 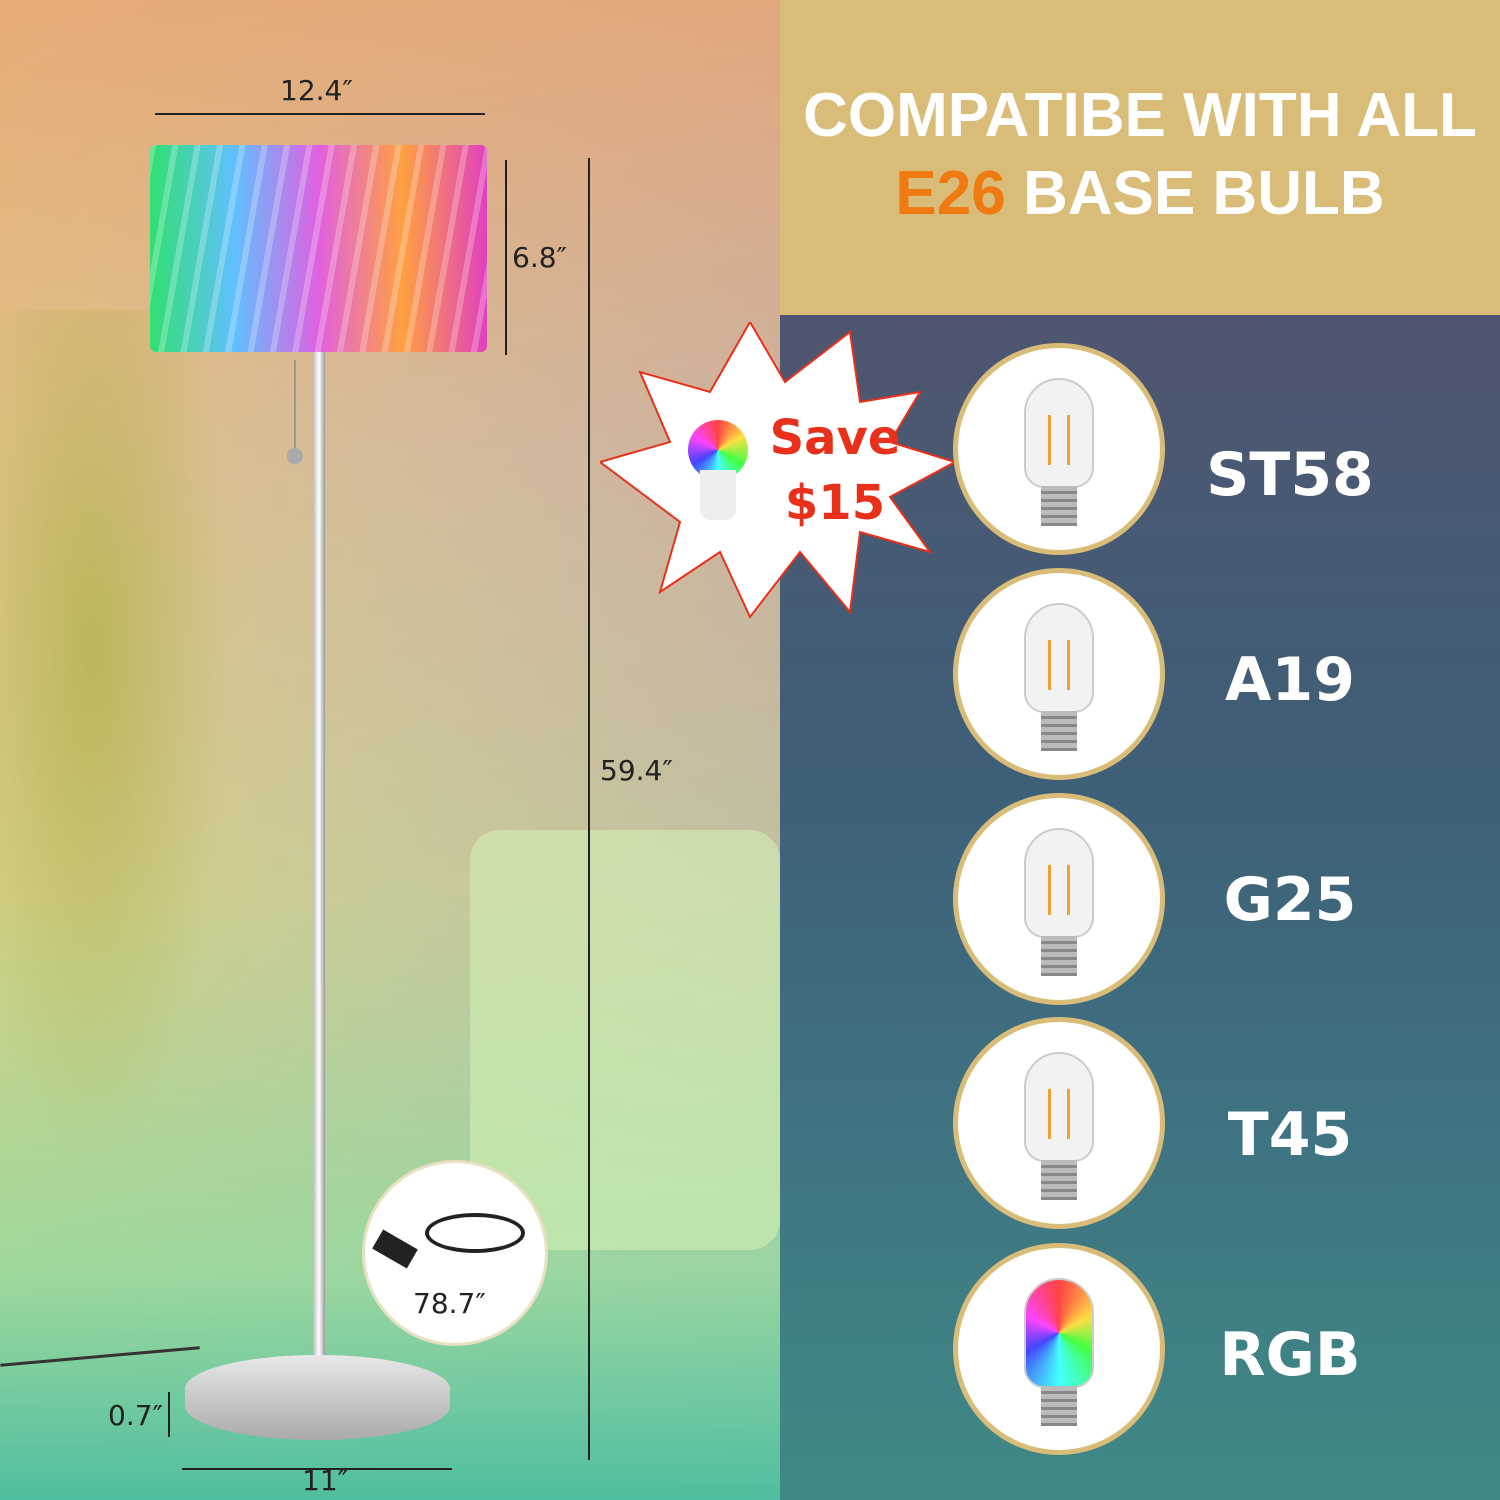 I want to click on bulb-label-st58: ST58, so click(x=1290, y=475).